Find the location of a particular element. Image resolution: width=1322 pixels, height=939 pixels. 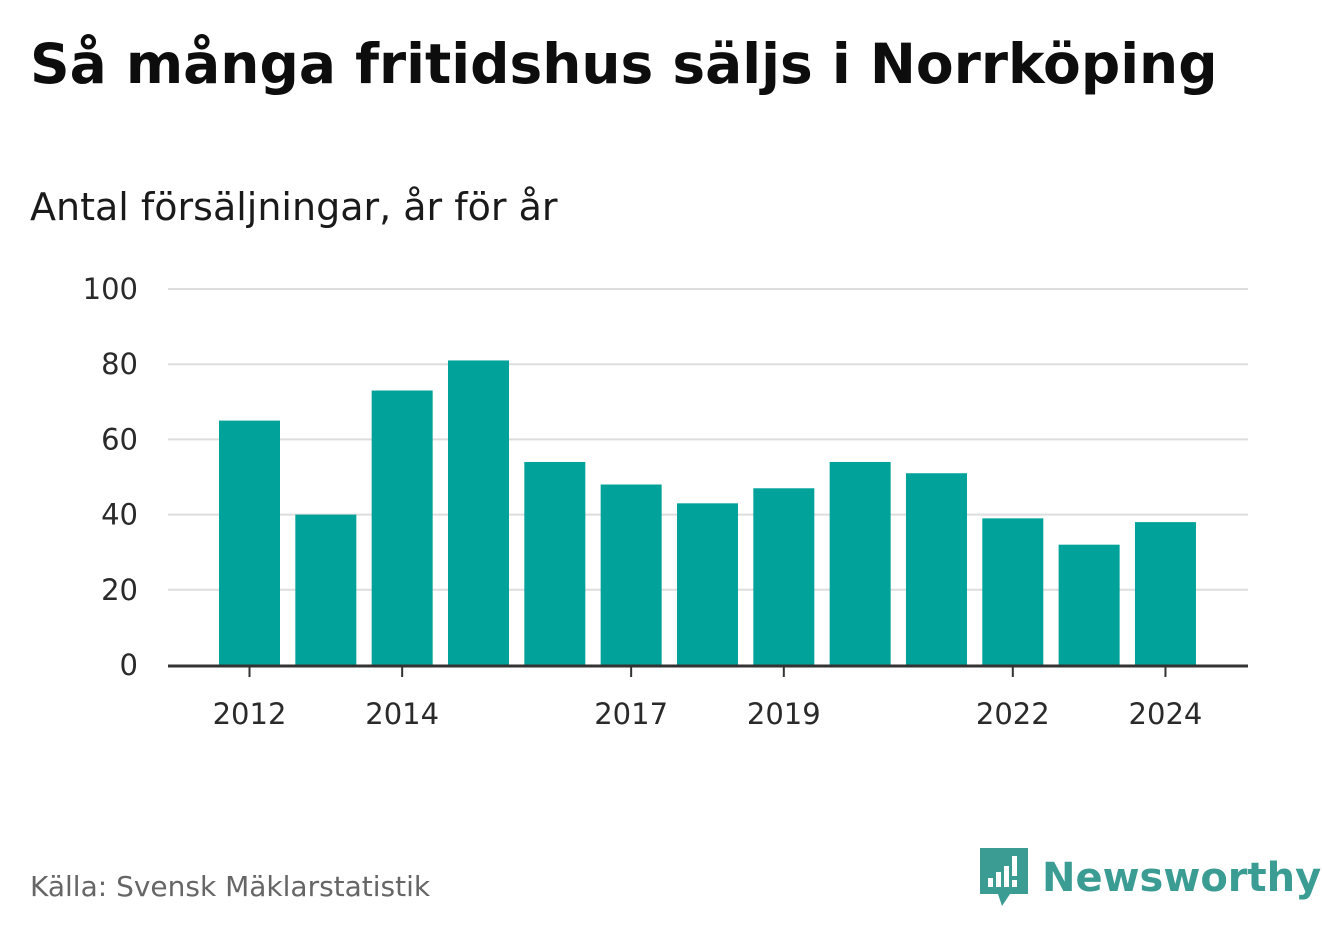

bar-2017 is located at coordinates (631, 574).